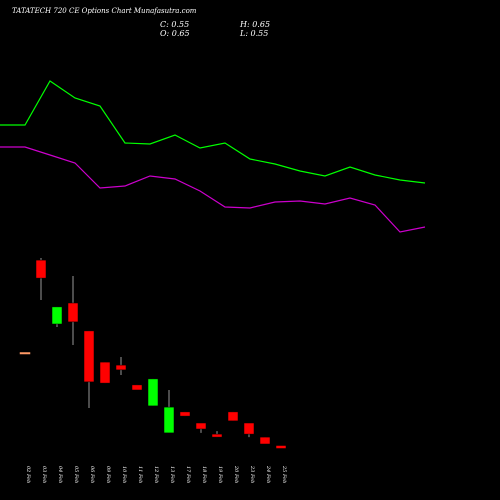 This screenshot has width=500, height=500. What do you see at coordinates (252, 474) in the screenshot?
I see `x-tick-label: 23 Feb` at bounding box center [252, 474].